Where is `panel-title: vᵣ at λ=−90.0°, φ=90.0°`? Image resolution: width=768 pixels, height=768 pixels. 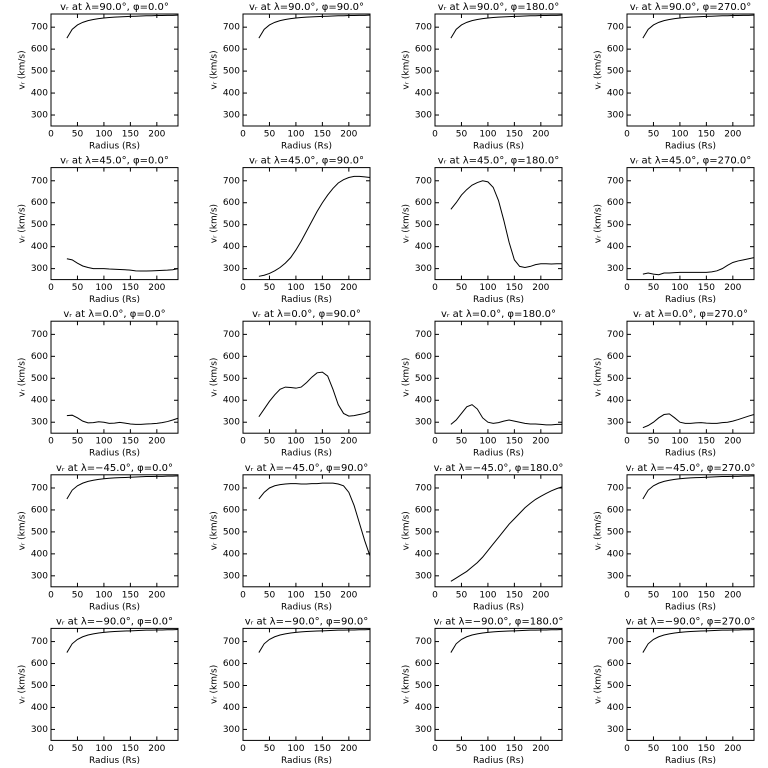
panel-title: vᵣ at λ=−90.0°, φ=90.0° is located at coordinates (306, 621).